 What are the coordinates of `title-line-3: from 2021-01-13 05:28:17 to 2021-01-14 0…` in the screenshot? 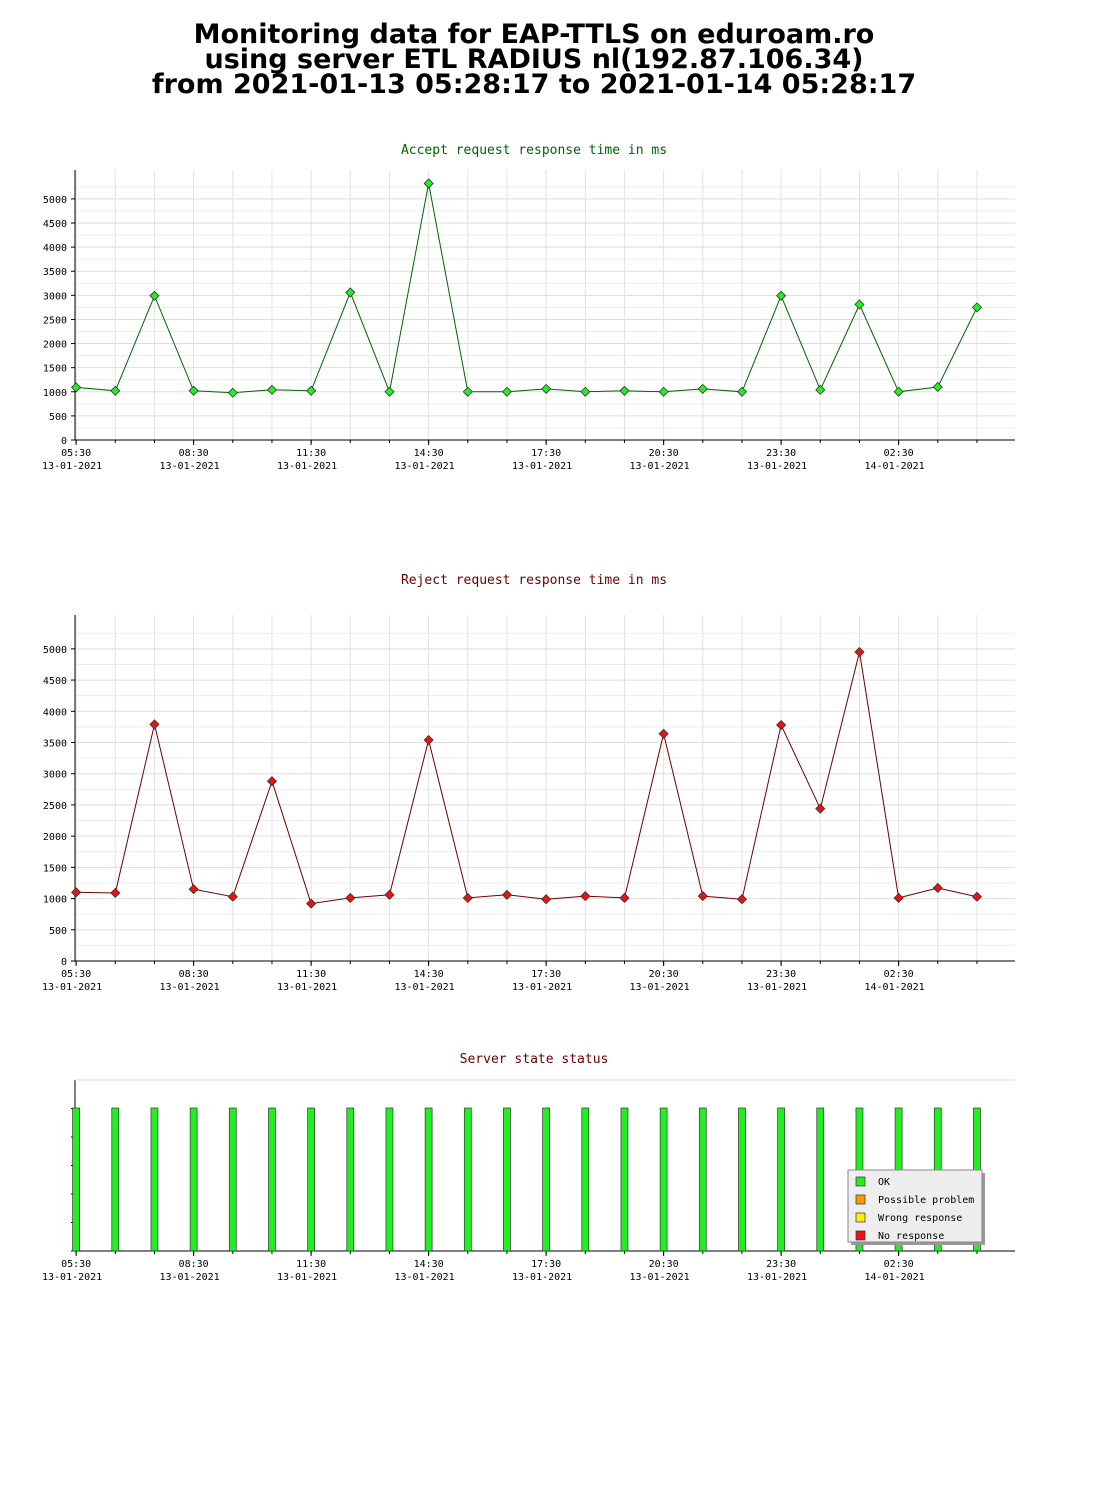 It's located at (534, 84).